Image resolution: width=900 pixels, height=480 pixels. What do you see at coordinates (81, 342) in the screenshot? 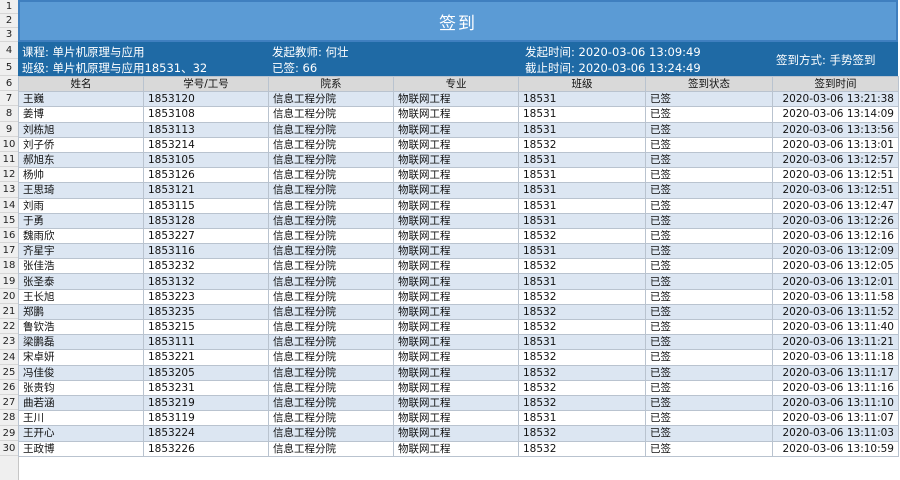
I see `cell-name: 梁鹏磊` at bounding box center [81, 342].